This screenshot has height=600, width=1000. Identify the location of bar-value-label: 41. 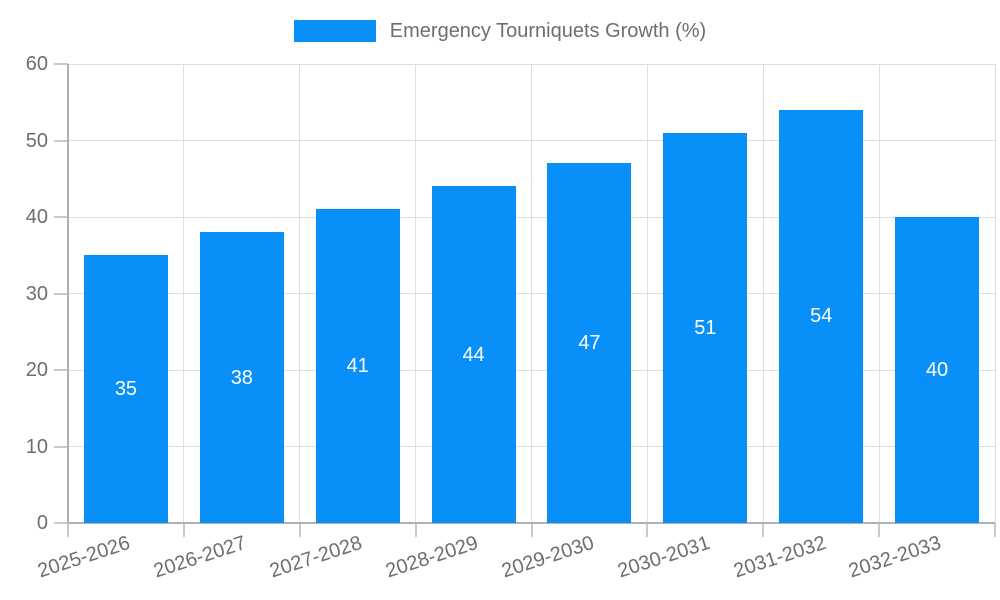
(357, 366).